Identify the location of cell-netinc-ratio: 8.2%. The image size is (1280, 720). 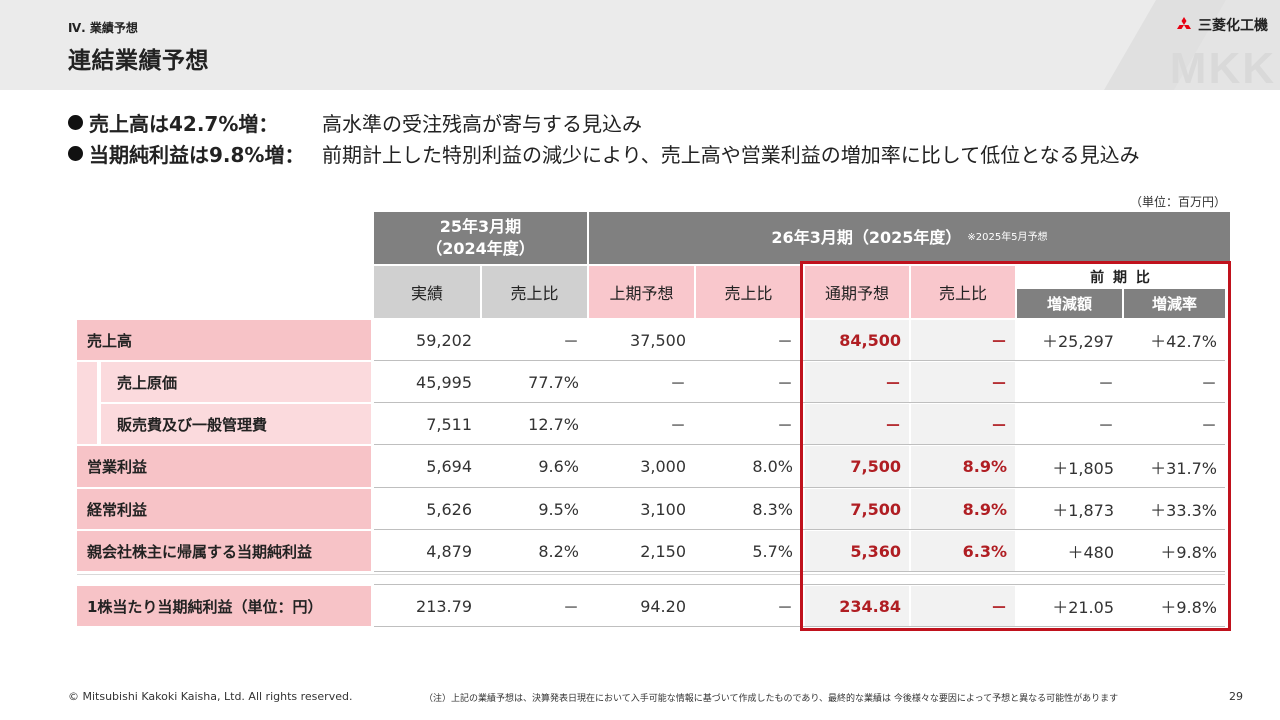
(558, 551).